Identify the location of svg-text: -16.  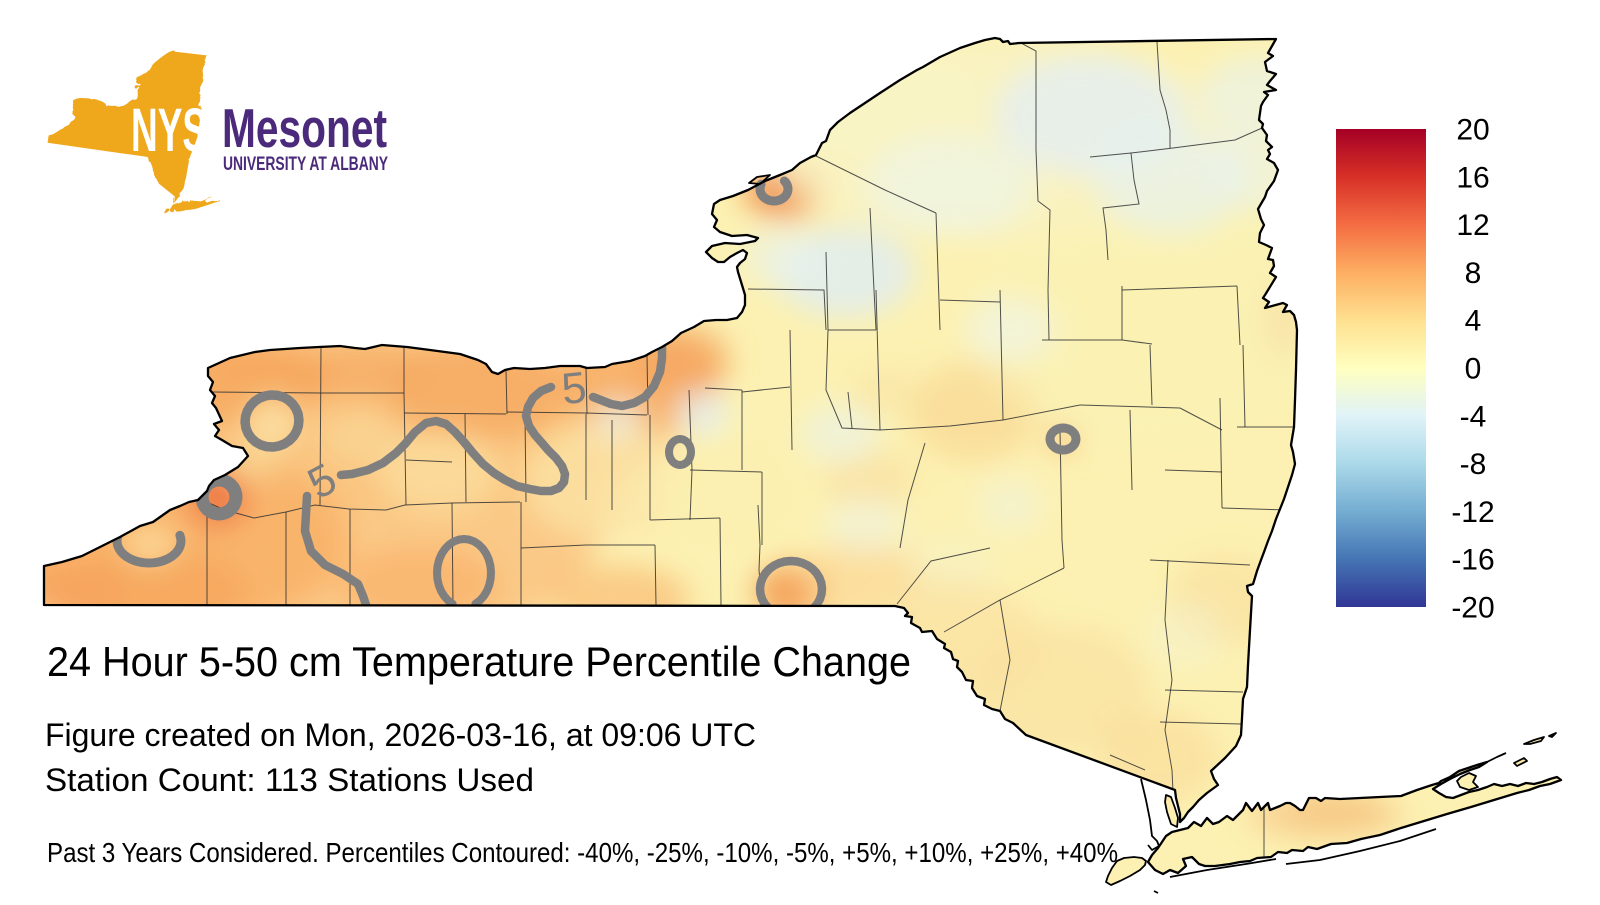
(1472, 560).